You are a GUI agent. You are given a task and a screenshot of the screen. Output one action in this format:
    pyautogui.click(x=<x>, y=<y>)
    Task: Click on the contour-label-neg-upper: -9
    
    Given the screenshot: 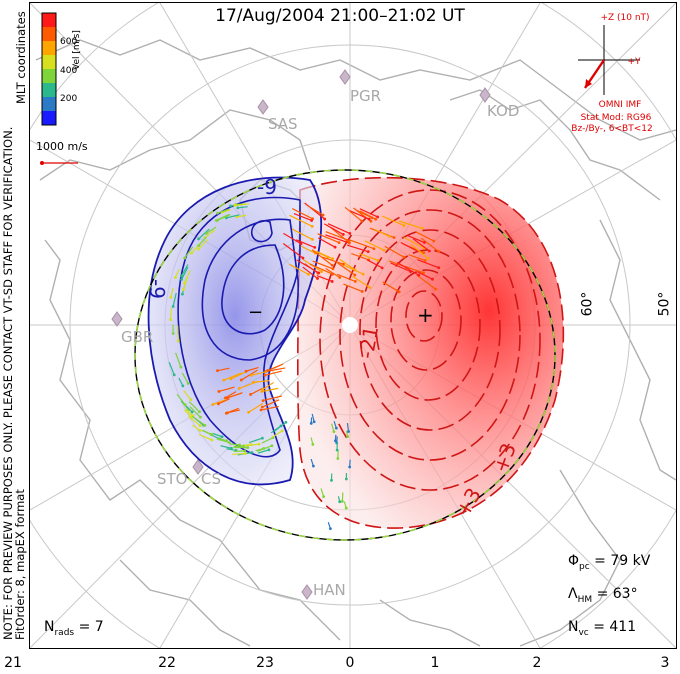 What is the action you would take?
    pyautogui.click(x=267, y=187)
    